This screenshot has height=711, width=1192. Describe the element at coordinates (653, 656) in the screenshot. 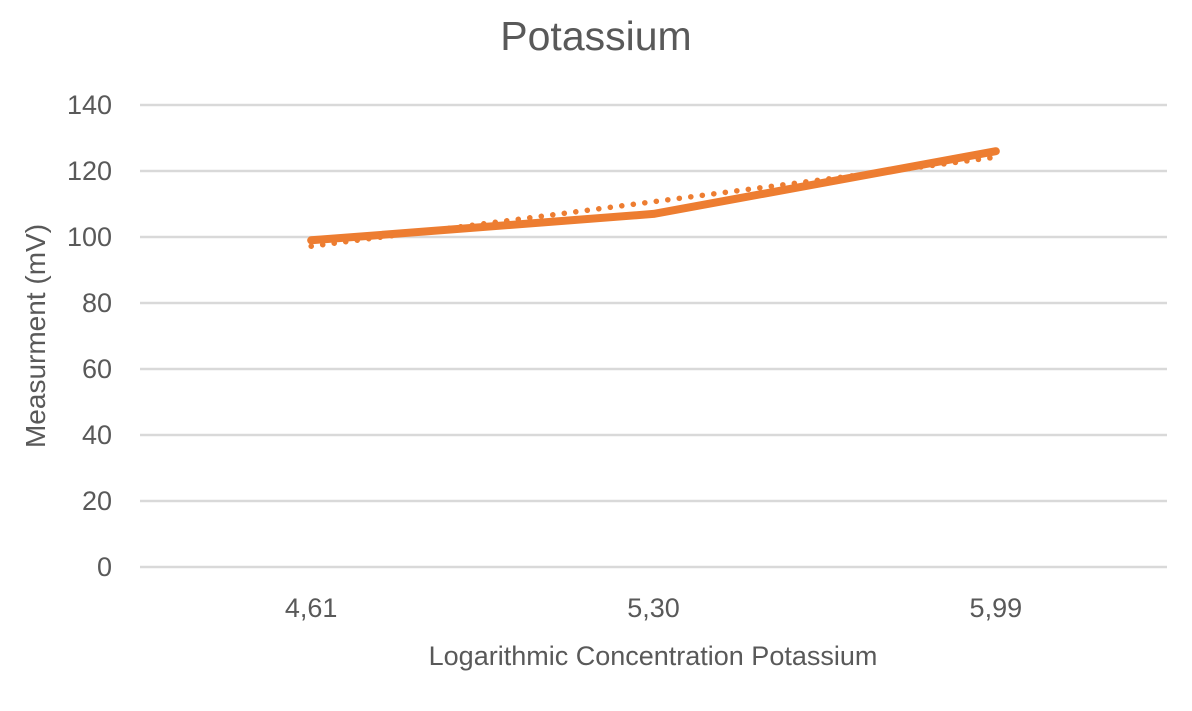

I see `x-axis-title: Logarithmic Concentration Potassium` at that location.